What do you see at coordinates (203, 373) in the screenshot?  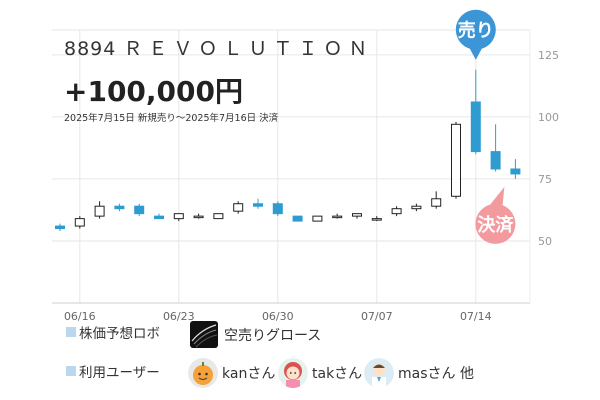 I see `orange-avatar-icon` at bounding box center [203, 373].